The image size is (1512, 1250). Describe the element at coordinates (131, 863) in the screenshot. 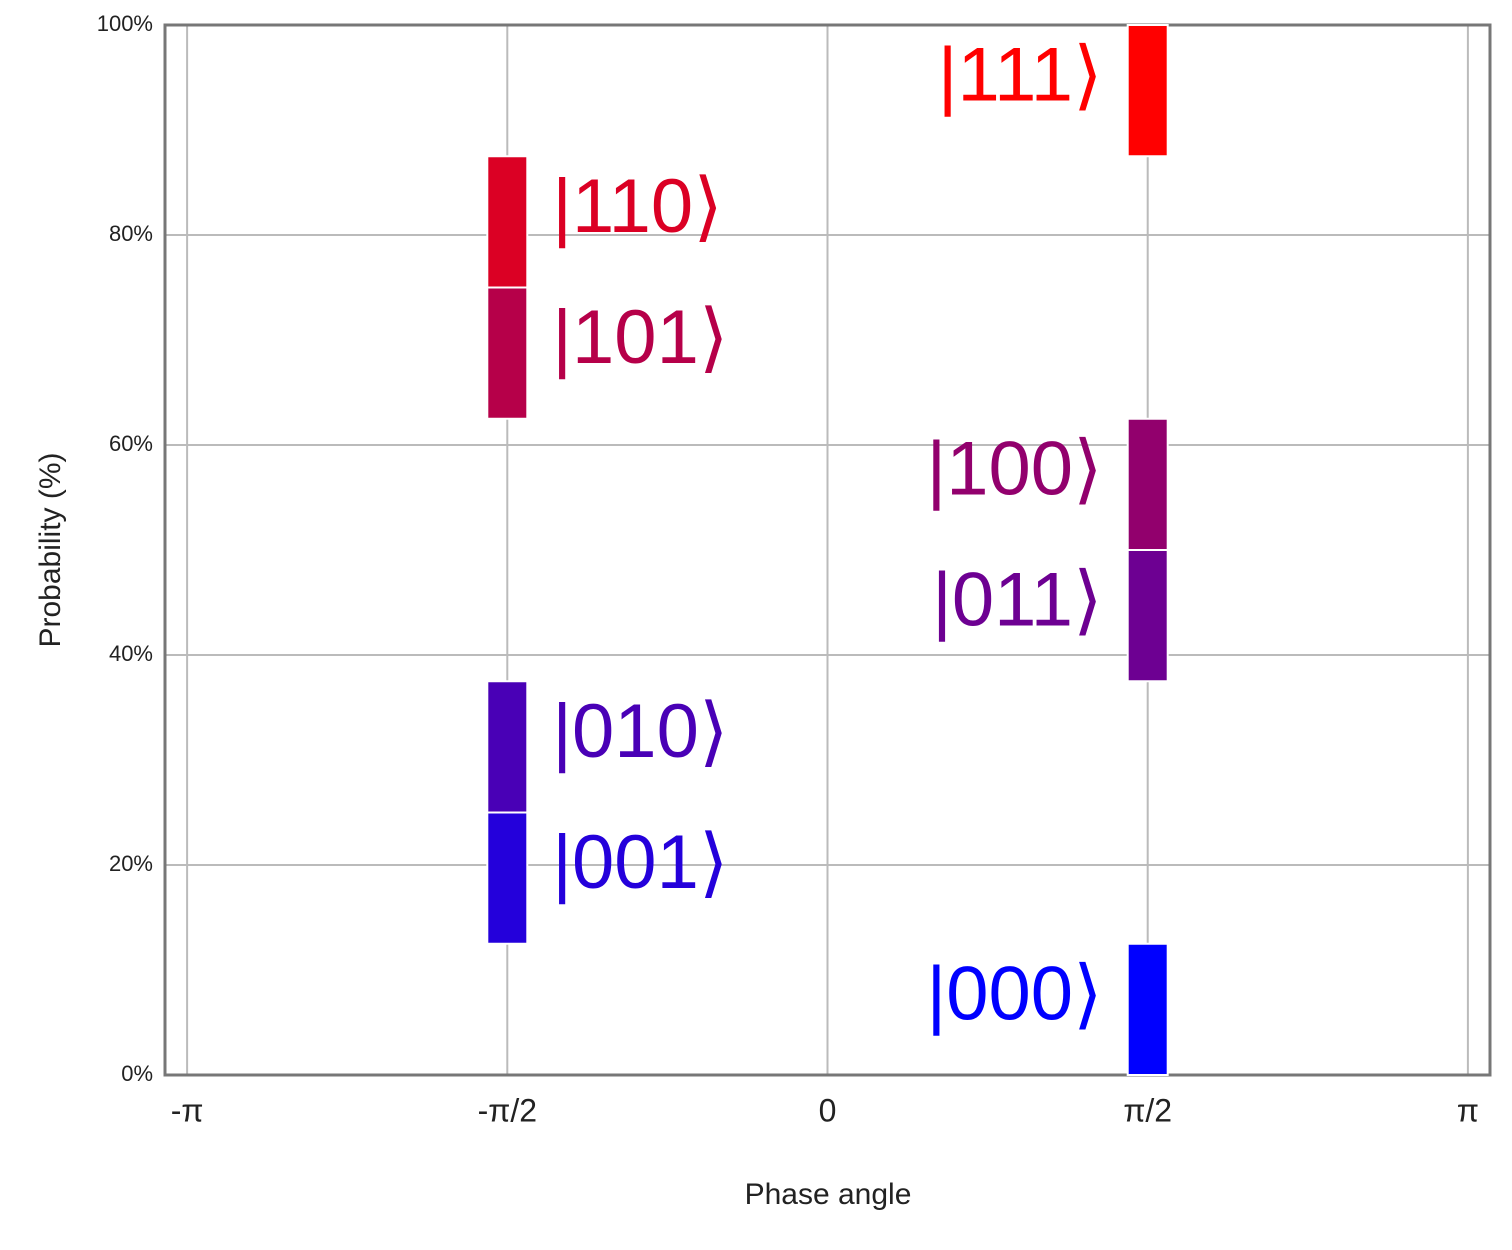

I see `y-tick-label: 20%` at that location.